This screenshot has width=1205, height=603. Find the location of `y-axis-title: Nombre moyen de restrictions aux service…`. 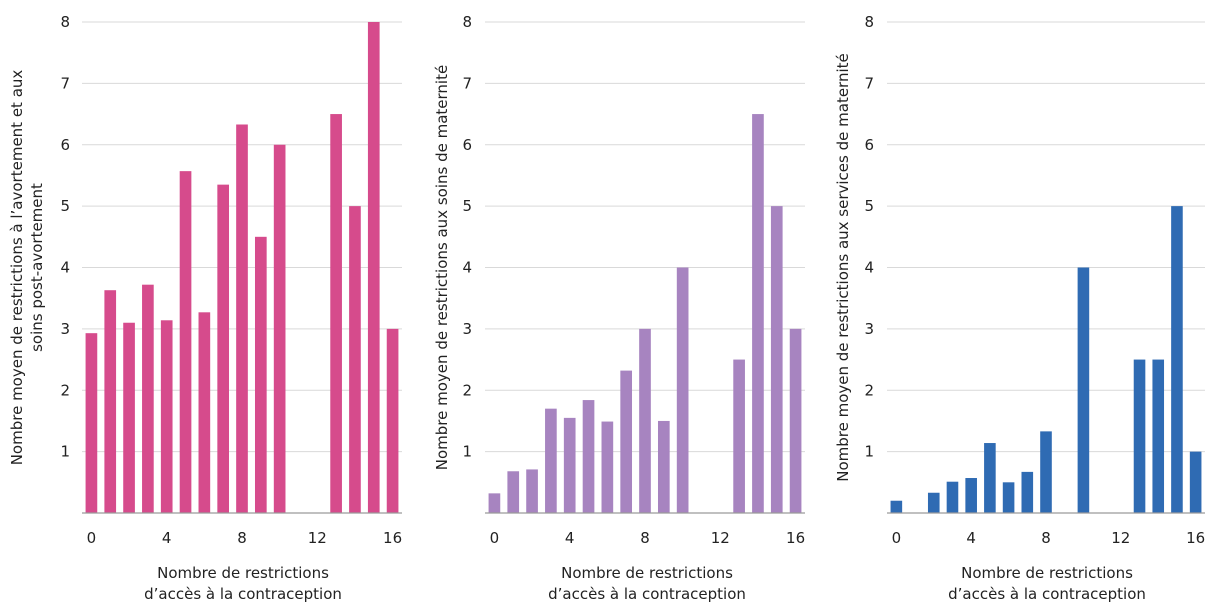

y-axis-title: Nombre moyen de restrictions aux service… is located at coordinates (843, 267).